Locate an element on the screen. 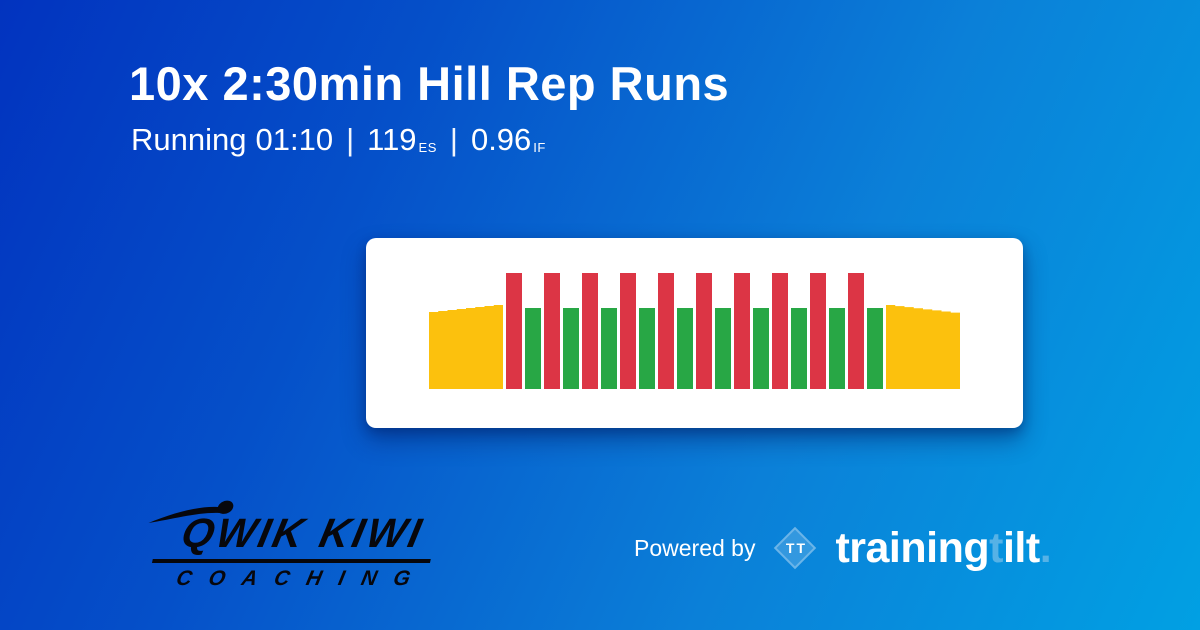 The image size is (1200, 630). powered-by-row: Powered by TT trainingtilt. is located at coordinates (843, 548).